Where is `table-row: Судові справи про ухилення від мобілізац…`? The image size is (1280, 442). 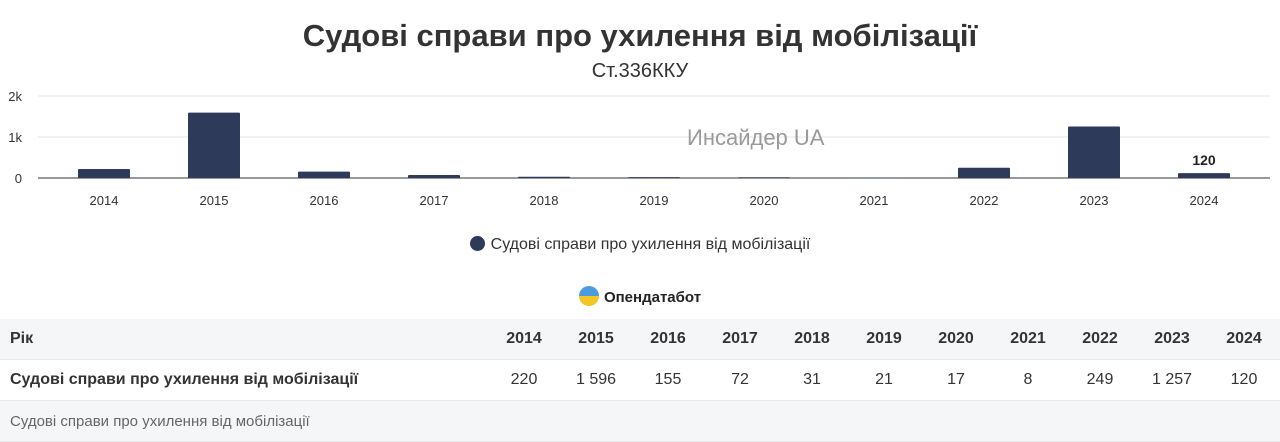
table-row: Судові справи про ухилення від мобілізац… is located at coordinates (640, 380).